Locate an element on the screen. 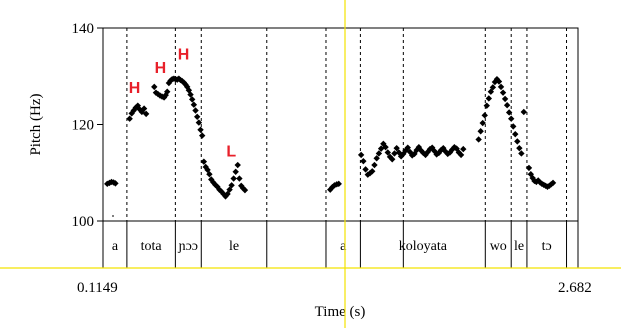 This screenshot has width=621, height=328. tone-label: L is located at coordinates (231, 151).